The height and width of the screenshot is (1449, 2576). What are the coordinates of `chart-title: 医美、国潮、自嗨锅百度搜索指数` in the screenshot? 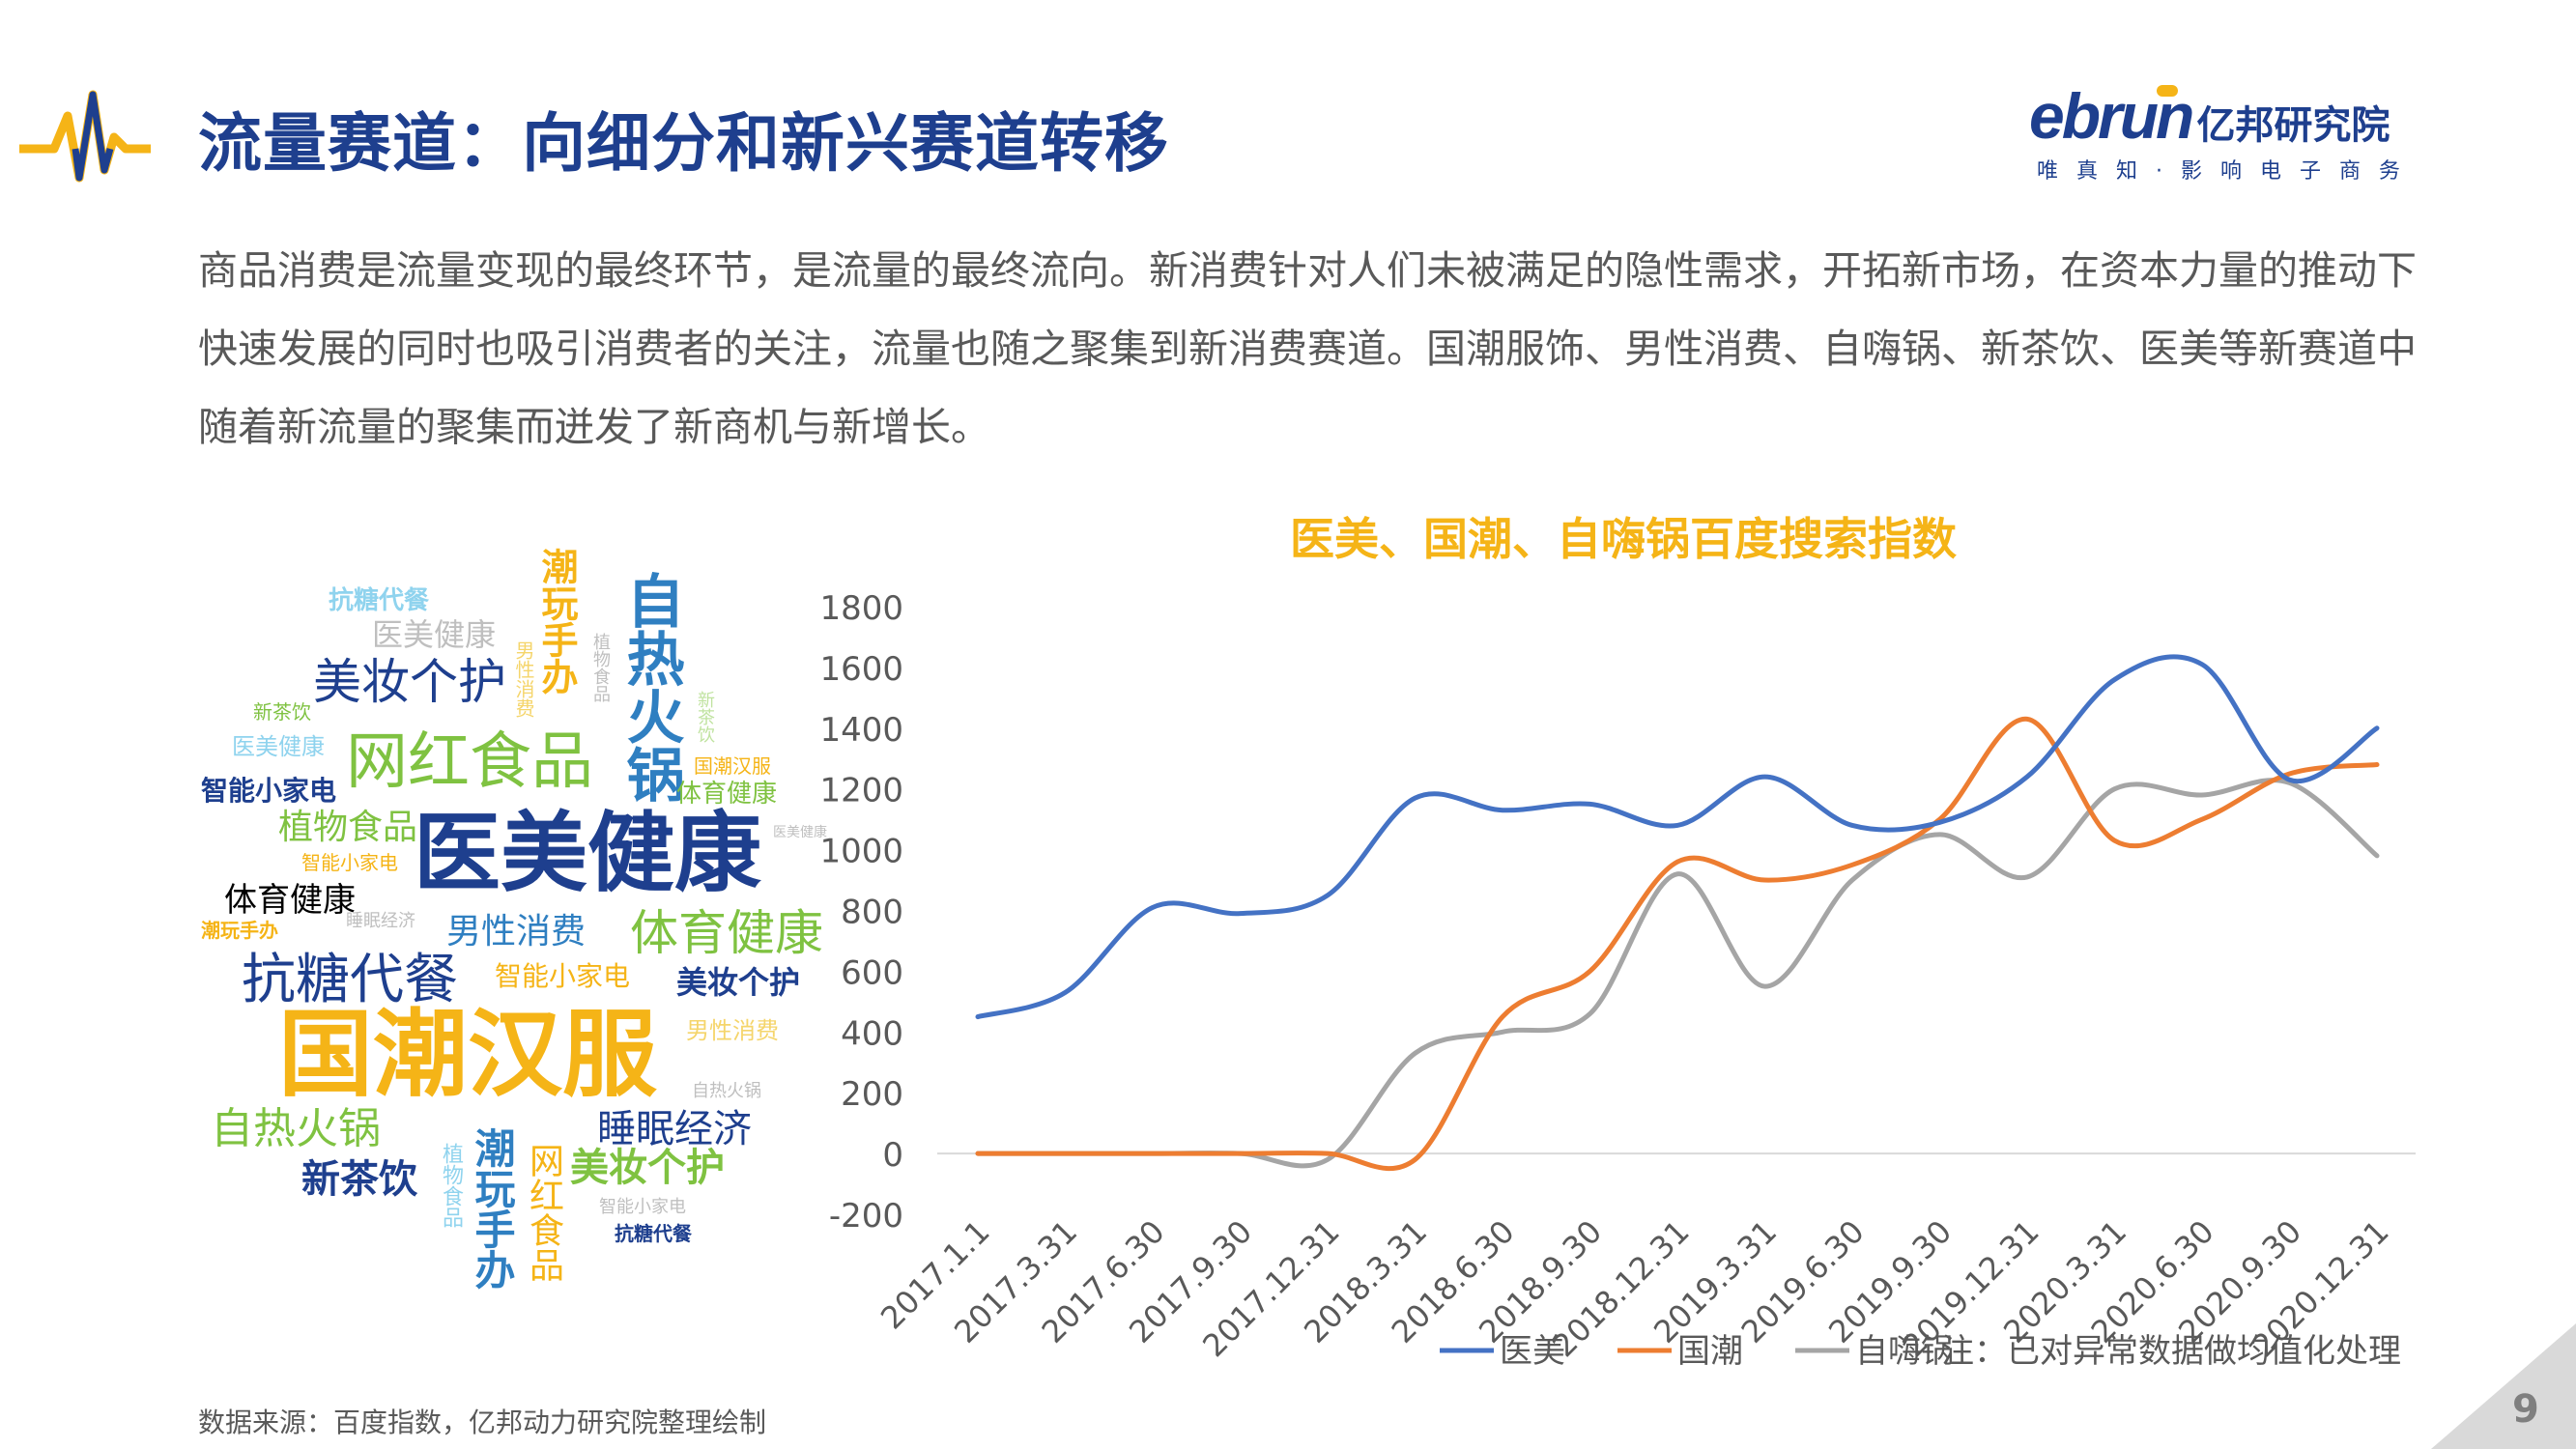 It's located at (1624, 539).